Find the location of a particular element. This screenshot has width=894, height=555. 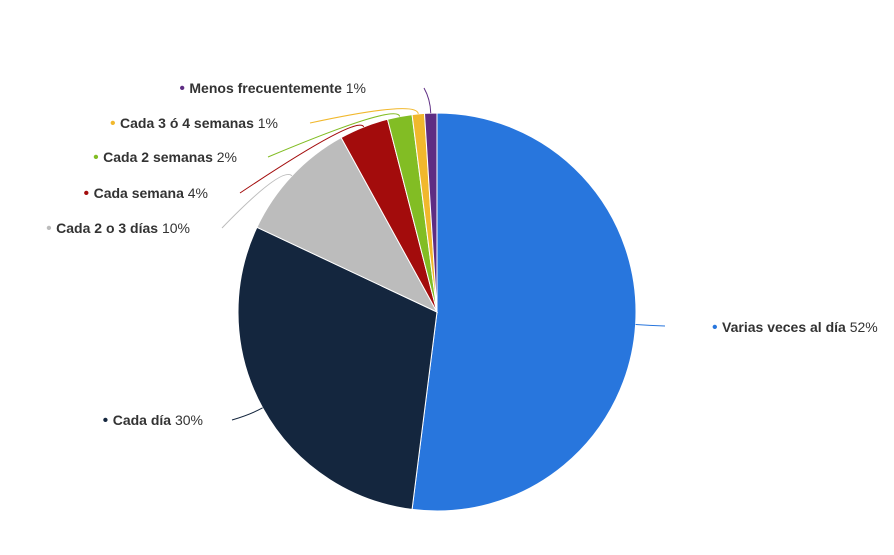

slice-label-value: 10% is located at coordinates (176, 228).